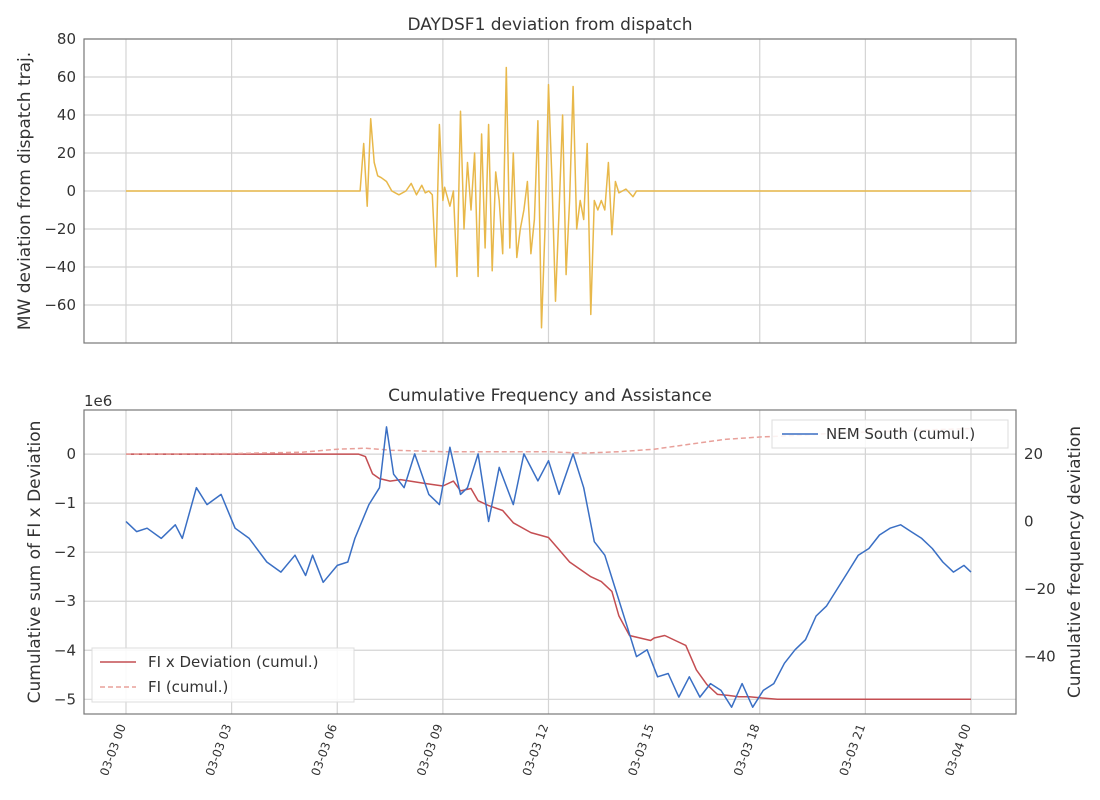 The image size is (1100, 800). Describe the element at coordinates (65, 650) in the screenshot. I see `bottom-panel-left-y-tick-label: −4` at that location.